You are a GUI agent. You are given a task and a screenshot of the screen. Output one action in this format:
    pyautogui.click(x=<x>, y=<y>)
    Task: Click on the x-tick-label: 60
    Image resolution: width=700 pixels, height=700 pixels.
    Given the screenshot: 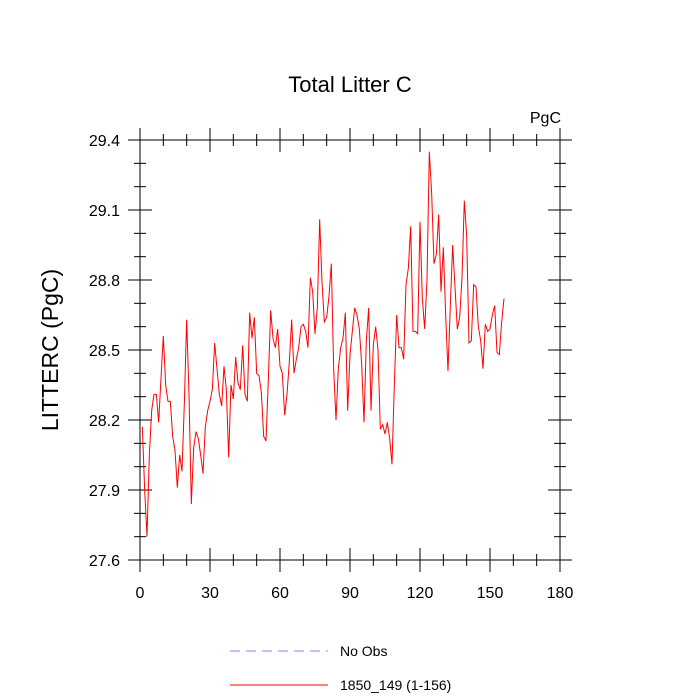 What is the action you would take?
    pyautogui.click(x=280, y=593)
    